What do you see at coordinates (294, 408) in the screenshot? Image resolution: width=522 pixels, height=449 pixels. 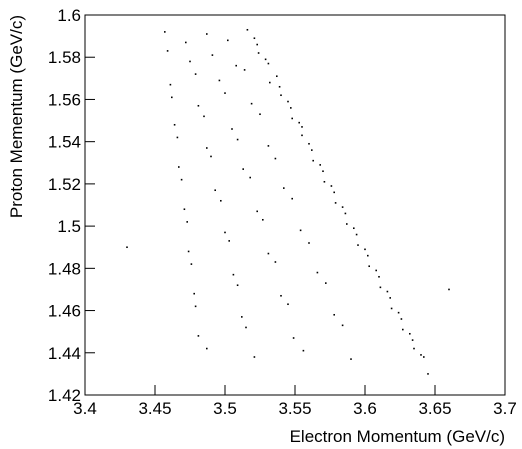 I see `x-tick-label: 3.55` at bounding box center [294, 408].